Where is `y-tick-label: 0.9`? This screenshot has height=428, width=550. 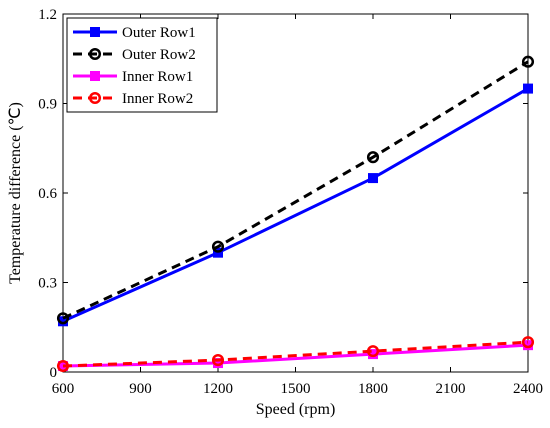
y-tick-label: 0.9 is located at coordinates (47, 105).